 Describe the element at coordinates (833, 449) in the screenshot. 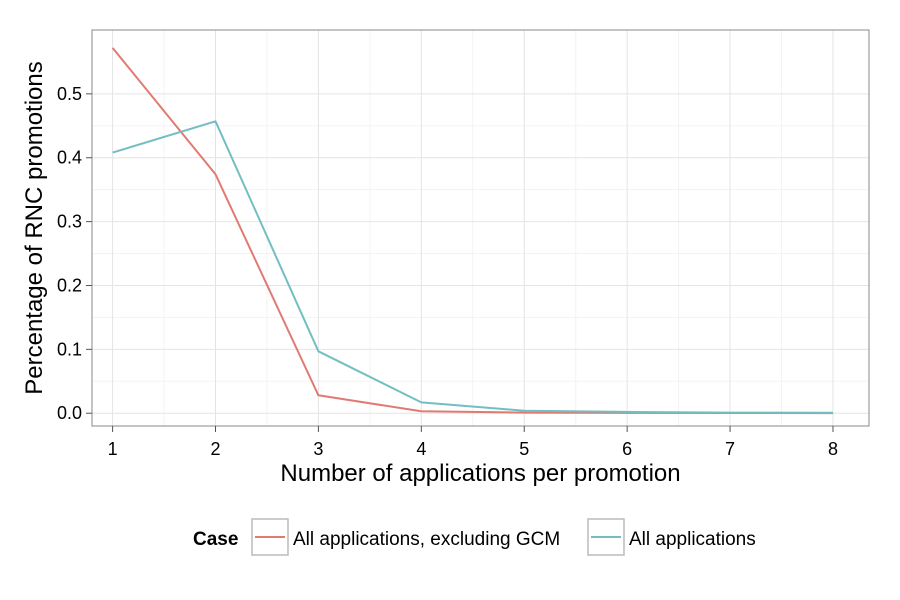

I see `x-tick-label: 8` at that location.